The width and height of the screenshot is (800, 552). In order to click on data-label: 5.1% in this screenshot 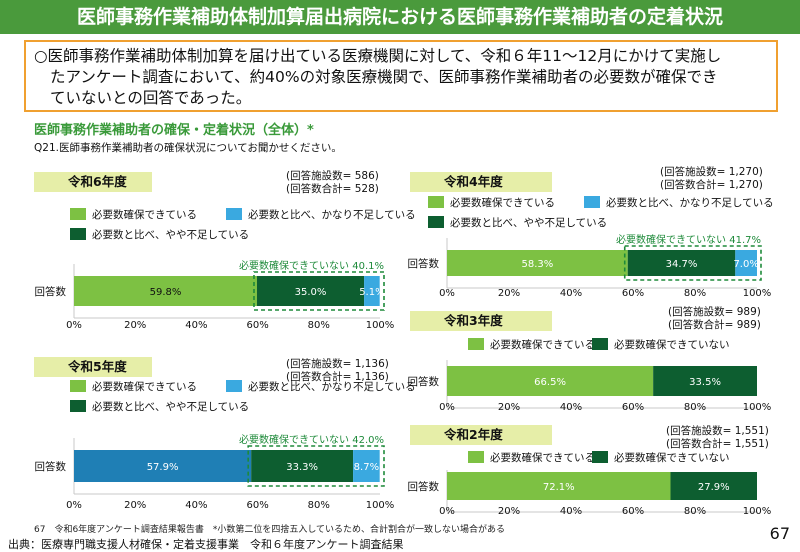, I will do `click(371, 292)`.